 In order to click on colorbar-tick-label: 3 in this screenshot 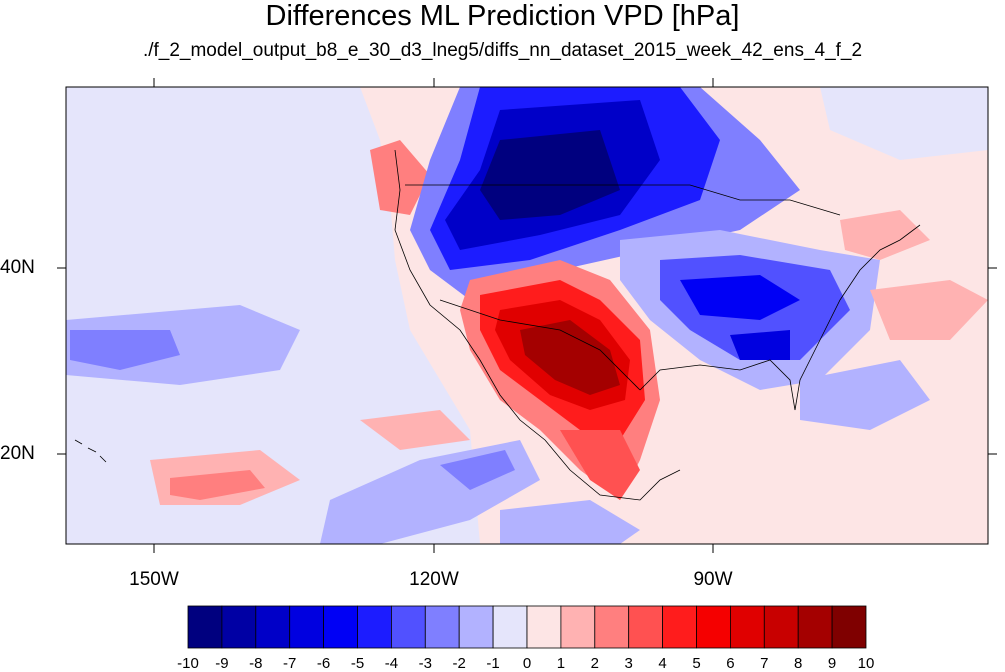, I will do `click(628, 663)`.